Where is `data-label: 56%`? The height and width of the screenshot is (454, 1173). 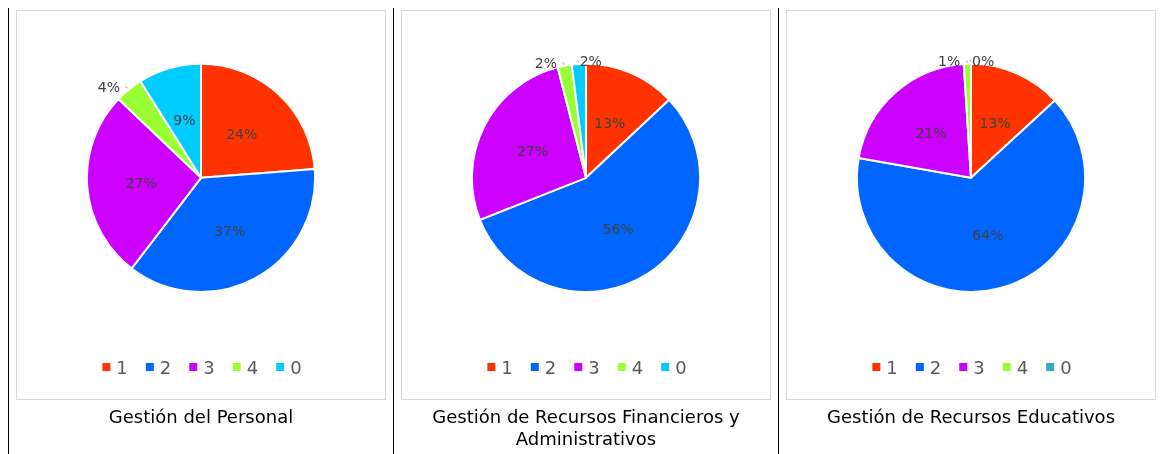 data-label: 56% is located at coordinates (618, 228).